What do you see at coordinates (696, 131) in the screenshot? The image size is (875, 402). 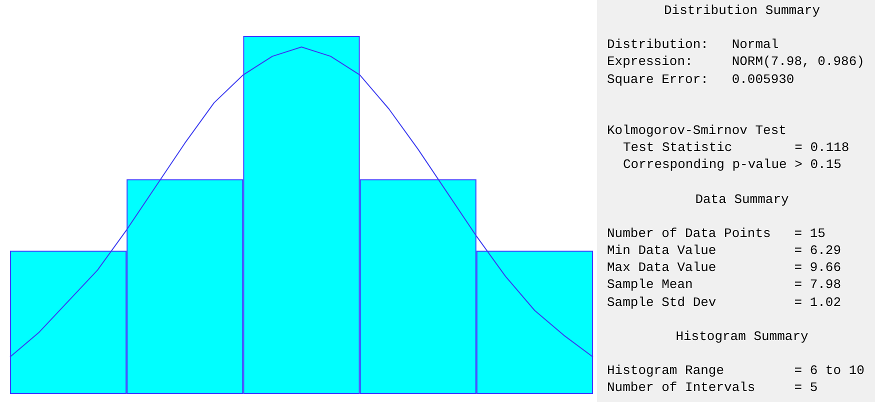 I see `annotation: Kolmogorov-Smirnov Test` at bounding box center [696, 131].